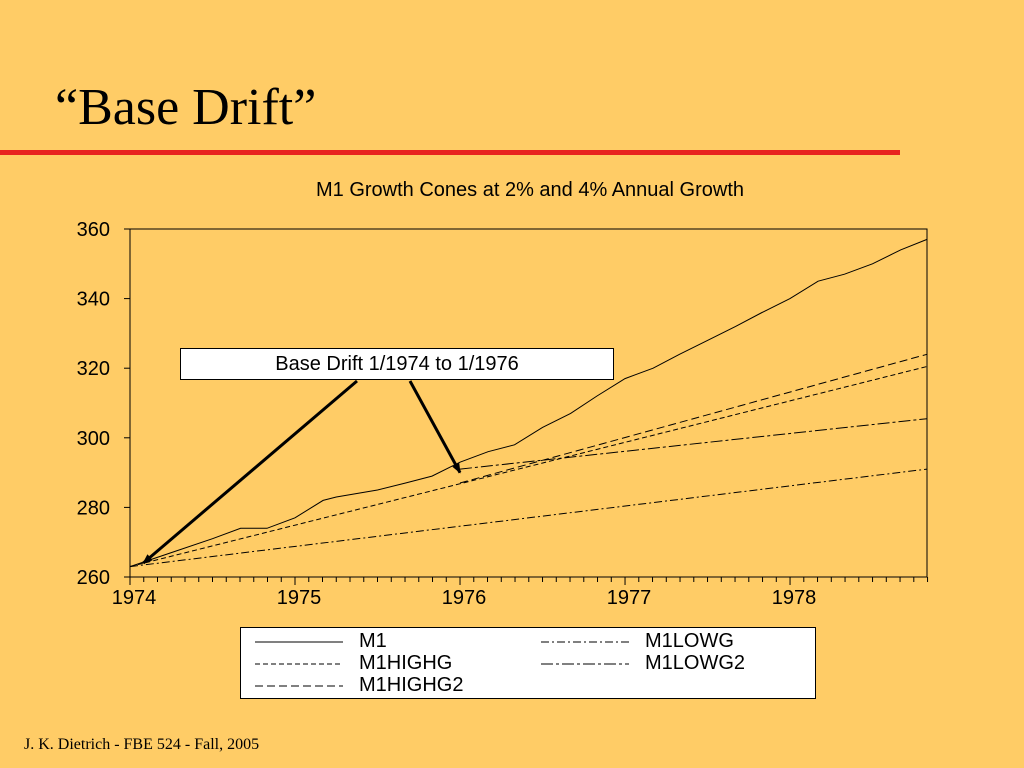 This screenshot has width=1024, height=768. What do you see at coordinates (299, 598) in the screenshot?
I see `x-tick-label: 1975` at bounding box center [299, 598].